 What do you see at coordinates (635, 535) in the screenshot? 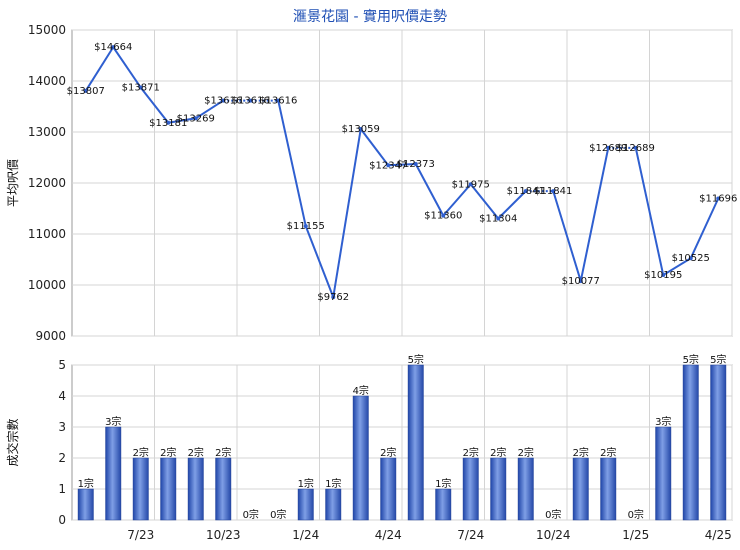
I see `x-tick-label: 1/25` at bounding box center [635, 535].